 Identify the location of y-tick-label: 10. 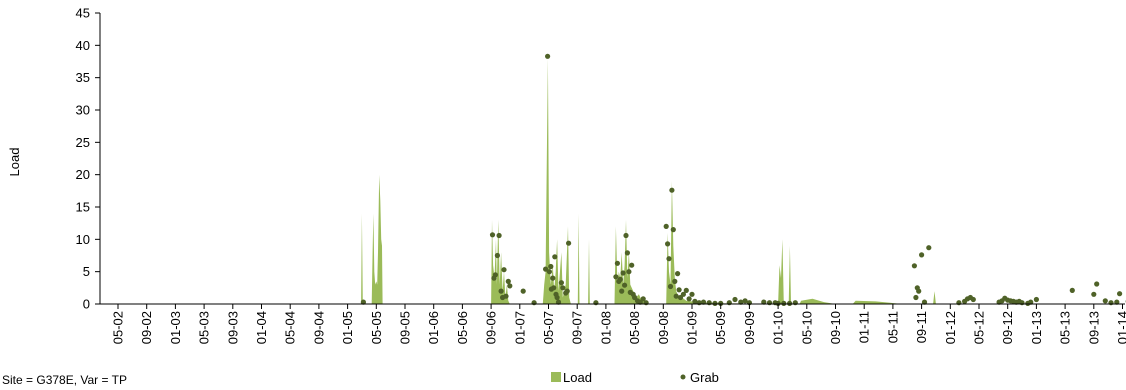
(83, 239).